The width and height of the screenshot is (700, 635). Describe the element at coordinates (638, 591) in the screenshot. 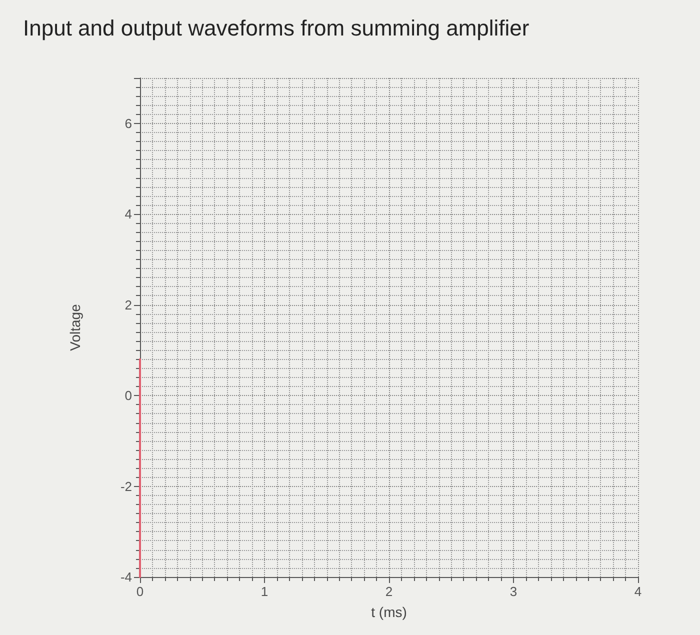

I see `x-tick-label: 4` at that location.